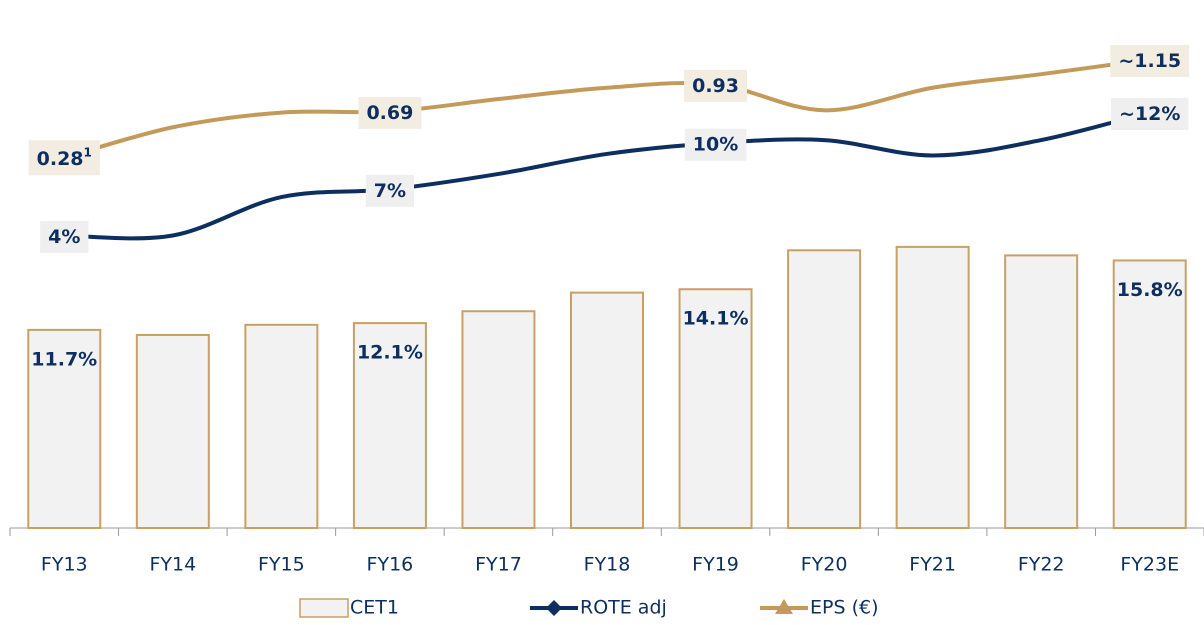 Image resolution: width=1204 pixels, height=625 pixels. I want to click on data-label: 12.1%, so click(390, 353).